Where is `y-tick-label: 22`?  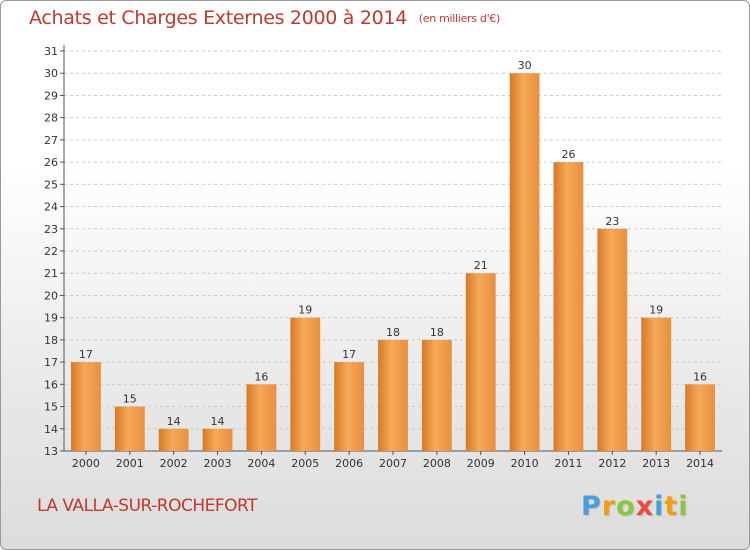 y-tick-label: 22 is located at coordinates (51, 251).